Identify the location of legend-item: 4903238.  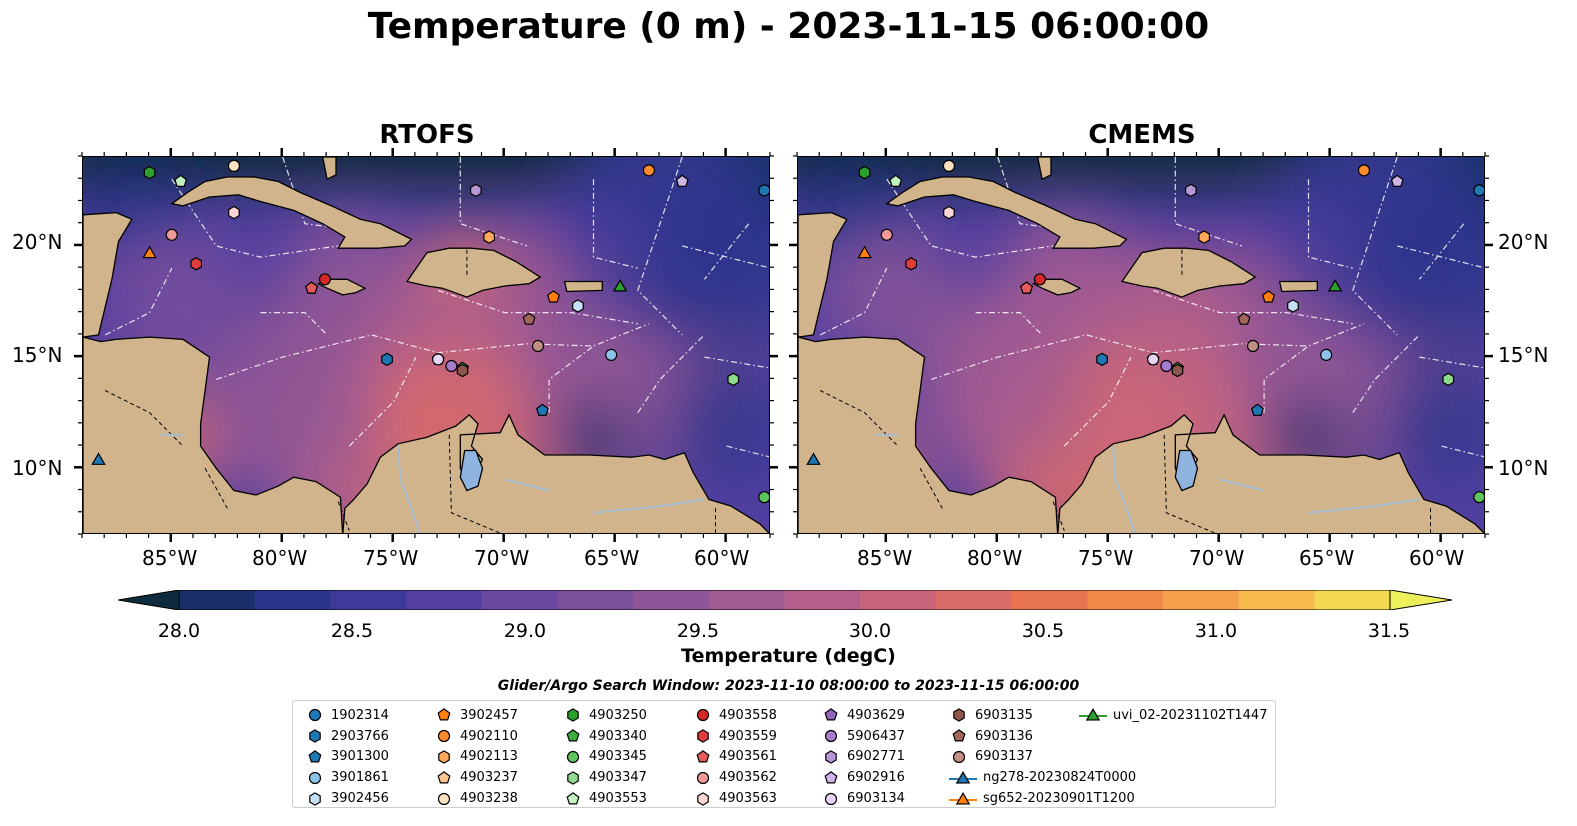
(476, 798).